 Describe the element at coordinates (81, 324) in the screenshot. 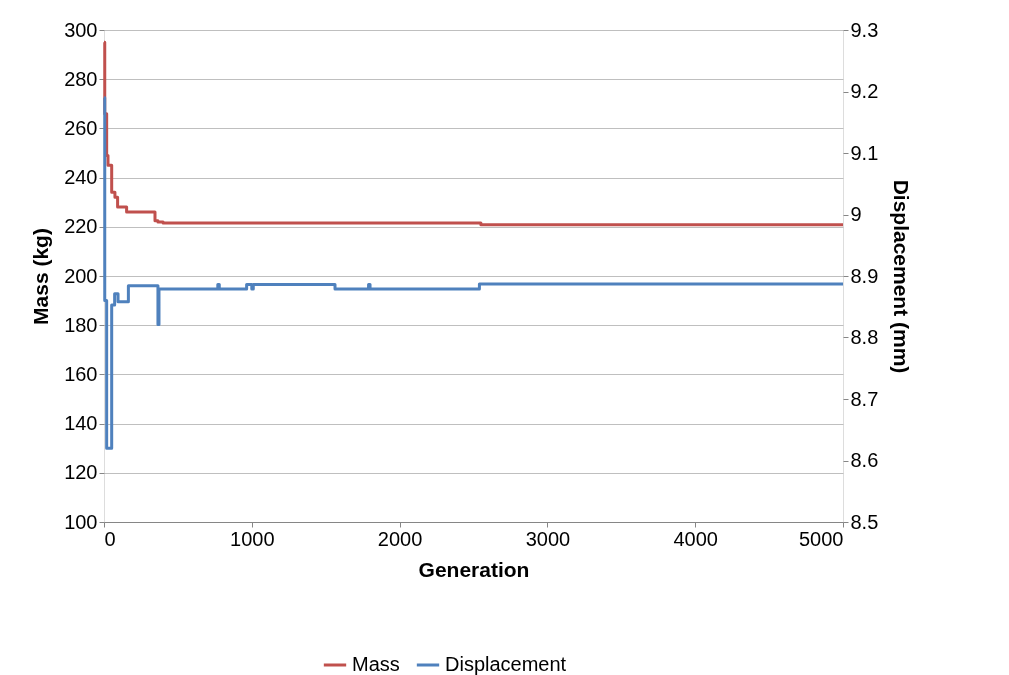

I see `y-tick-label: 180` at that location.